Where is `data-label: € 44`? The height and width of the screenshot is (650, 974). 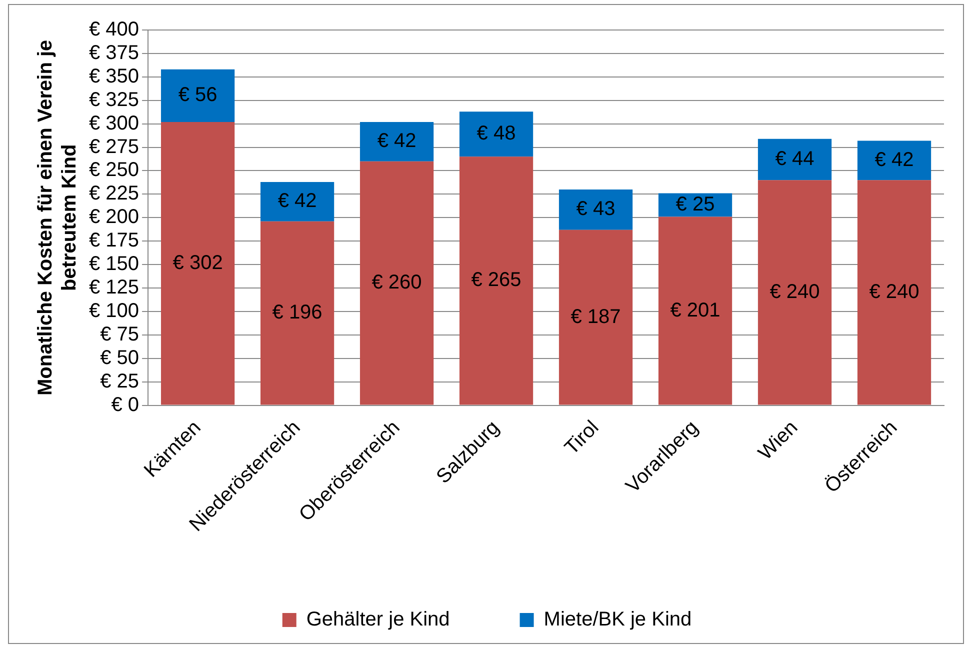 data-label: € 44 is located at coordinates (794, 159).